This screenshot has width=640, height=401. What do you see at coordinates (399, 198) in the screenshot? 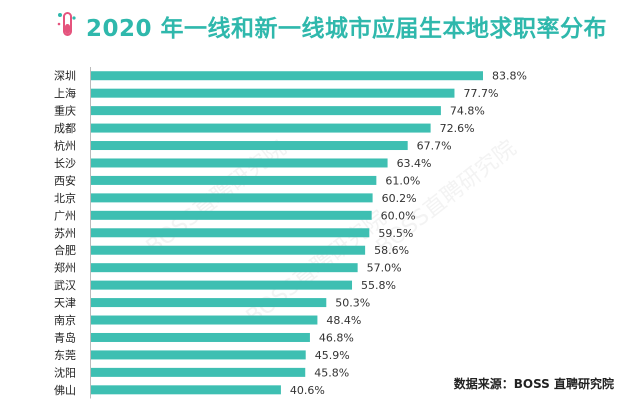
I see `value-label: 60.2%` at bounding box center [399, 198].